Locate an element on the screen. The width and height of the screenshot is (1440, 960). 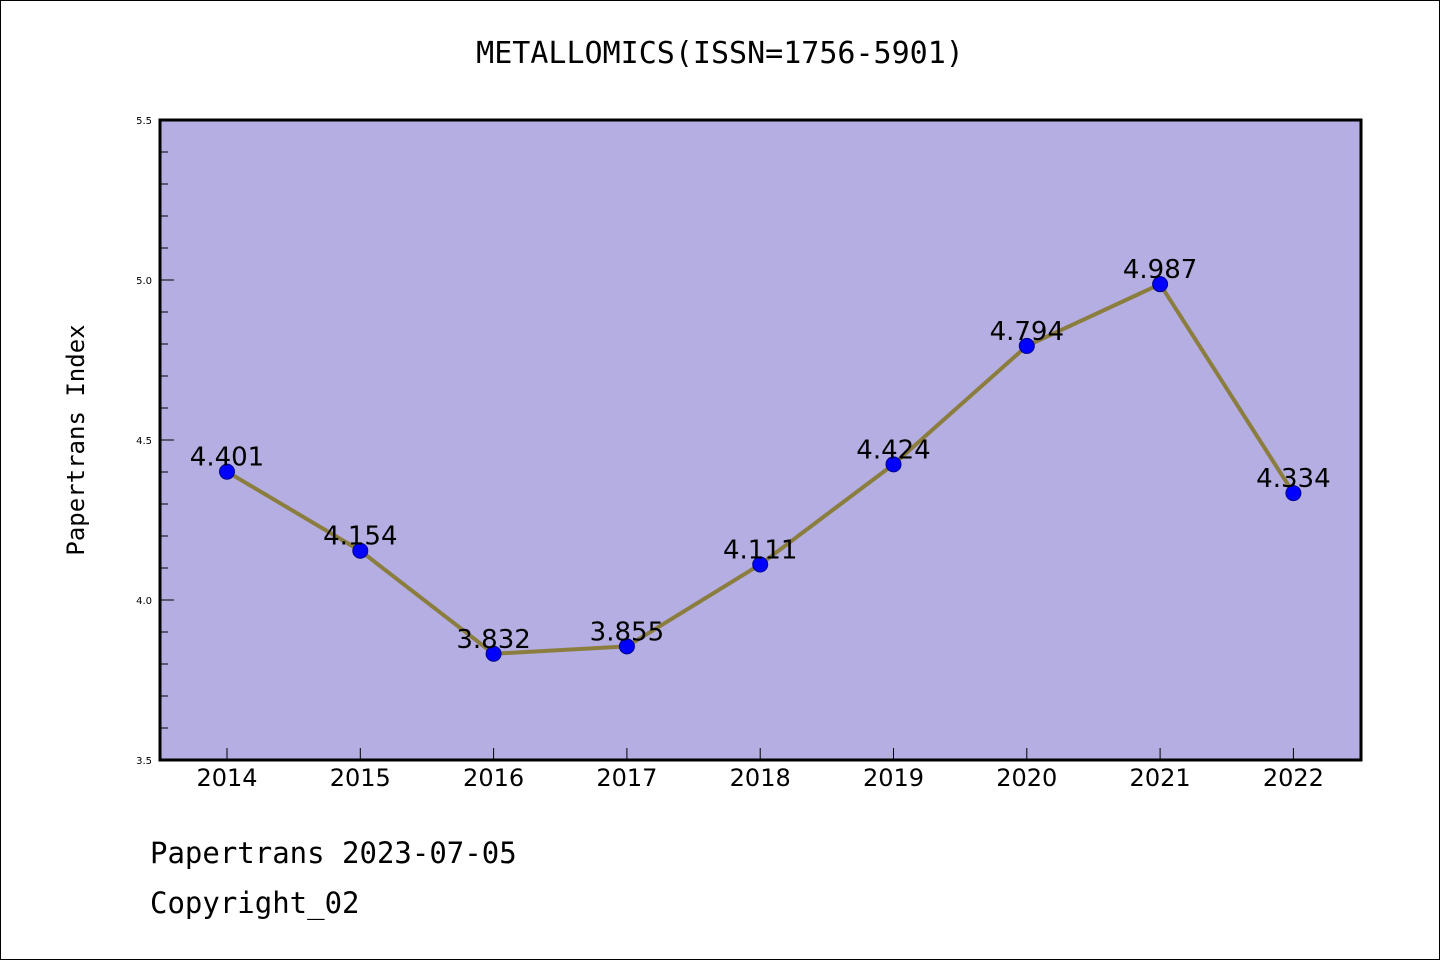
chart-title: METALLOMICS(ISSN=1756-5901) is located at coordinates (720, 53).